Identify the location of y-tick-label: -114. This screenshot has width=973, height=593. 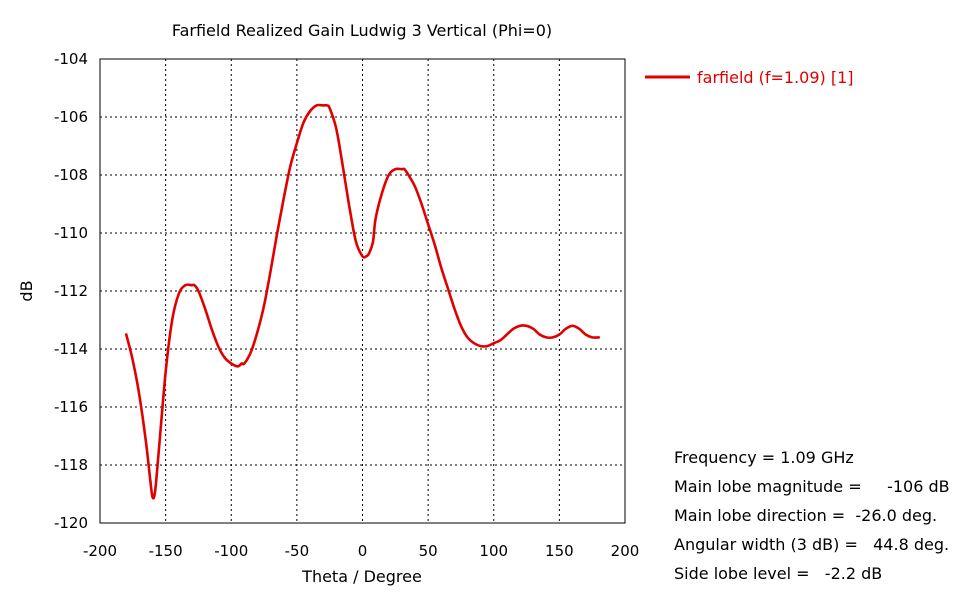
(71, 349).